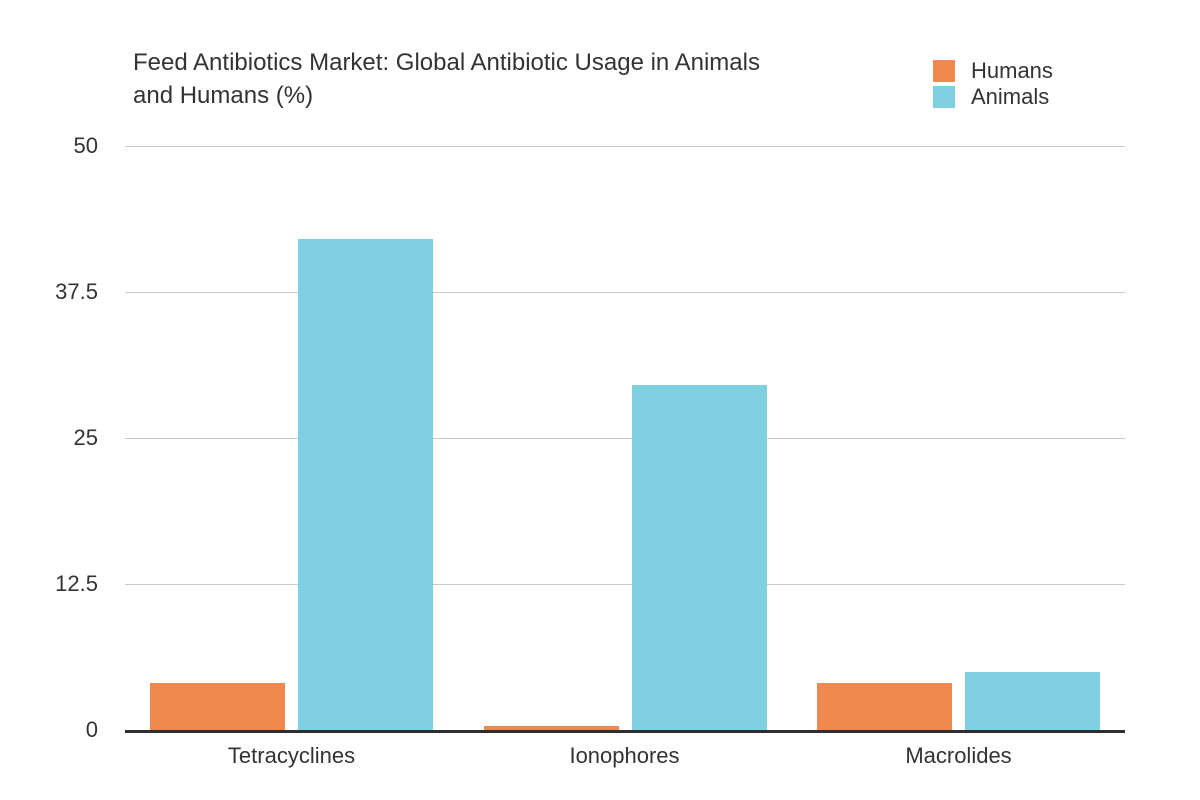 This screenshot has height=800, width=1200. I want to click on x-category-label-ionophores: Ionophores, so click(624, 755).